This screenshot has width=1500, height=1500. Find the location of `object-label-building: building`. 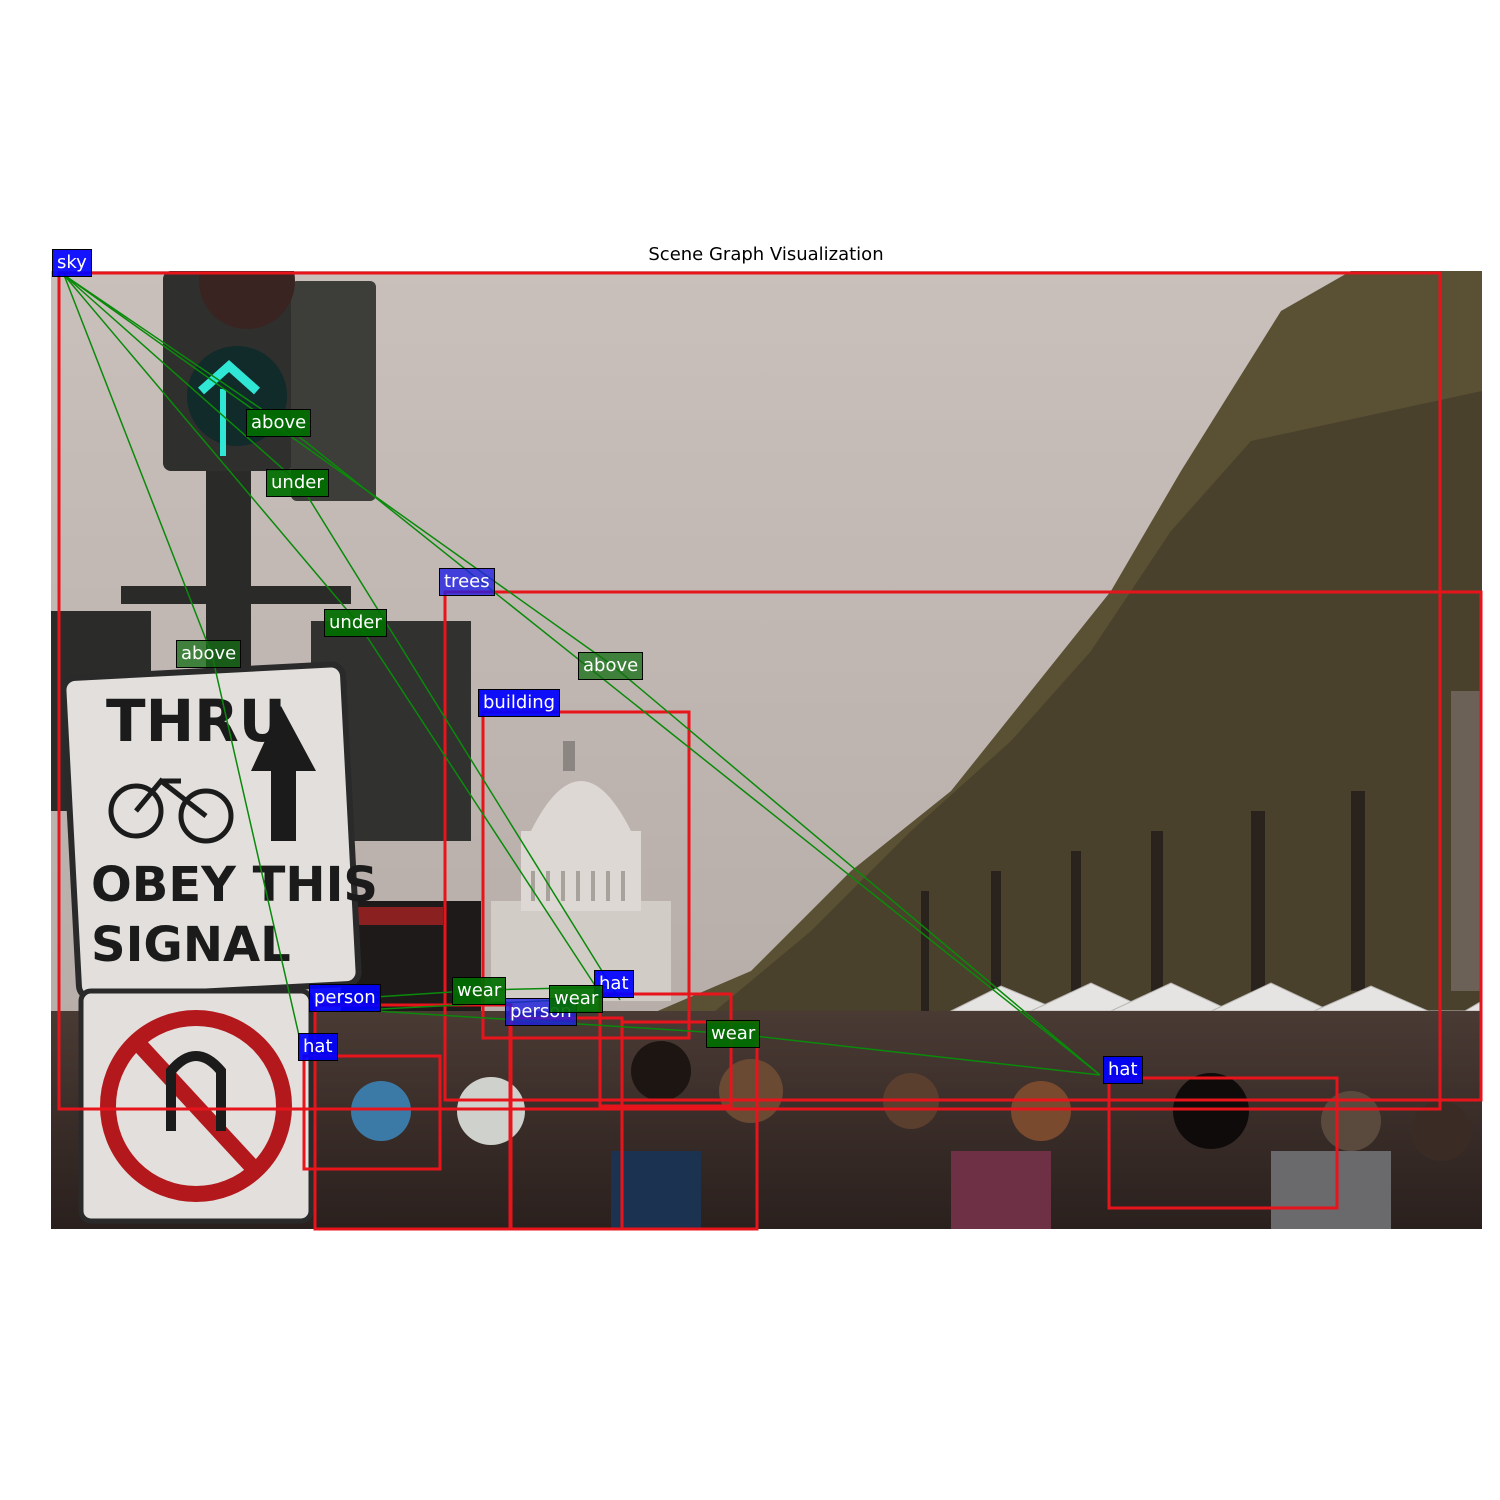

object-label-building: building is located at coordinates (519, 703).